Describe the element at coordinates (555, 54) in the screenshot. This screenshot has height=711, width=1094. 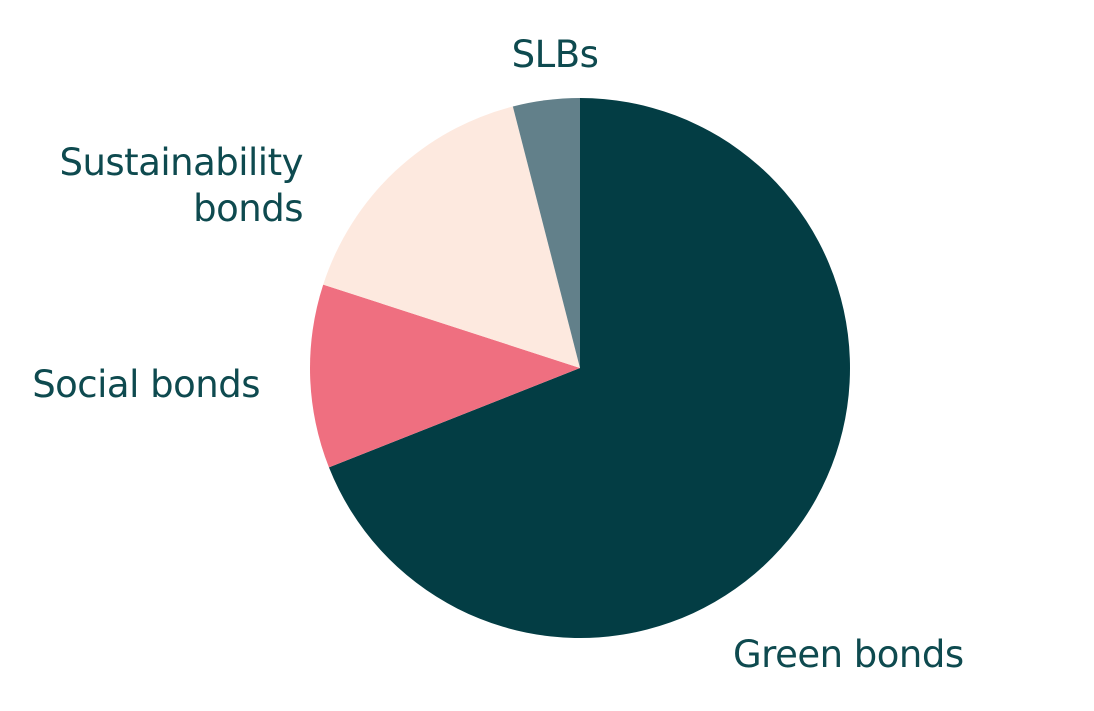
I see `slice-label: SLBs` at that location.